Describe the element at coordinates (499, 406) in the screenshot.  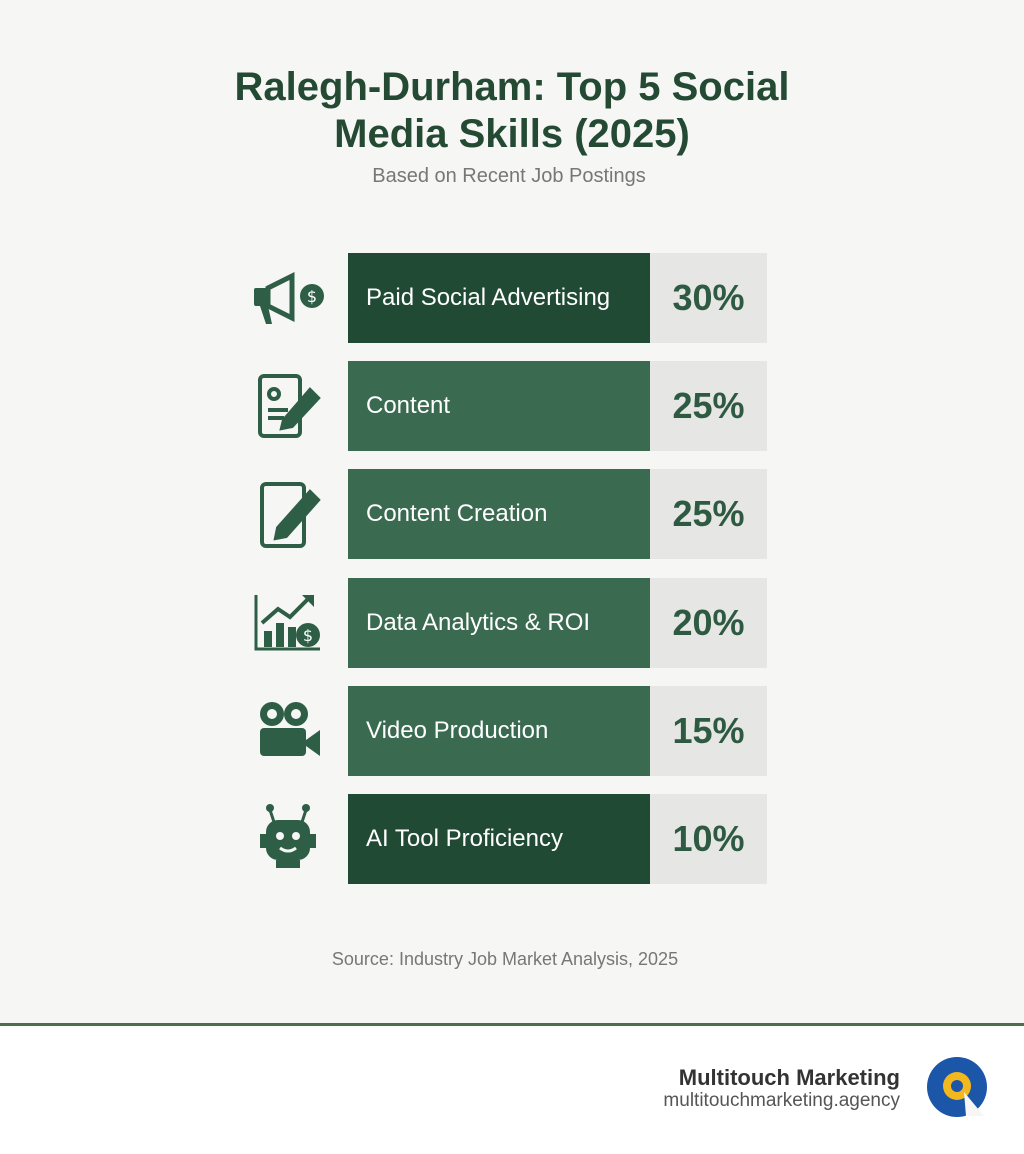
I see `skill-label: Content` at that location.